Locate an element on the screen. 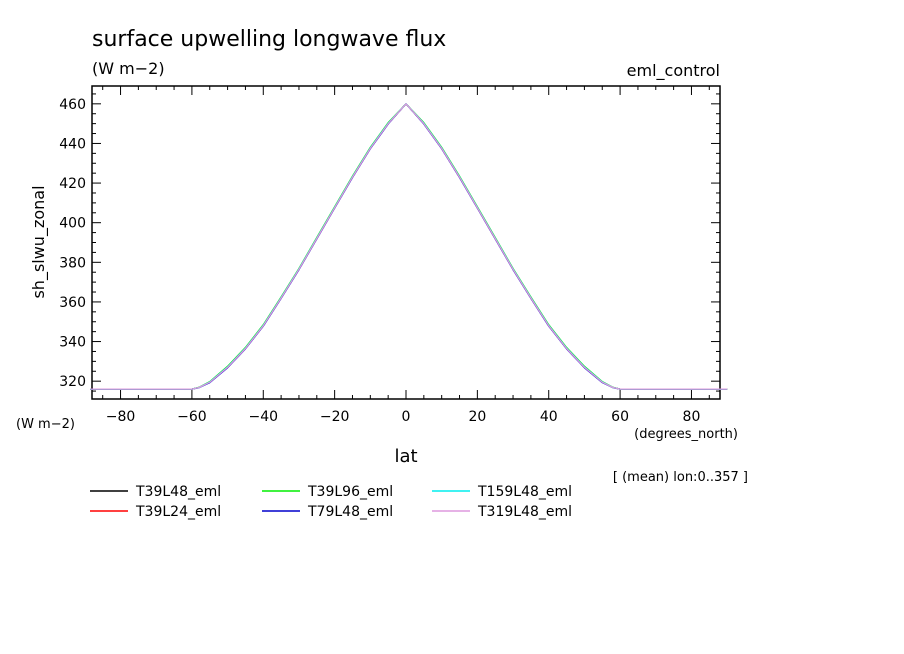 The image size is (904, 654). y-tick-label: 380 is located at coordinates (72, 263).